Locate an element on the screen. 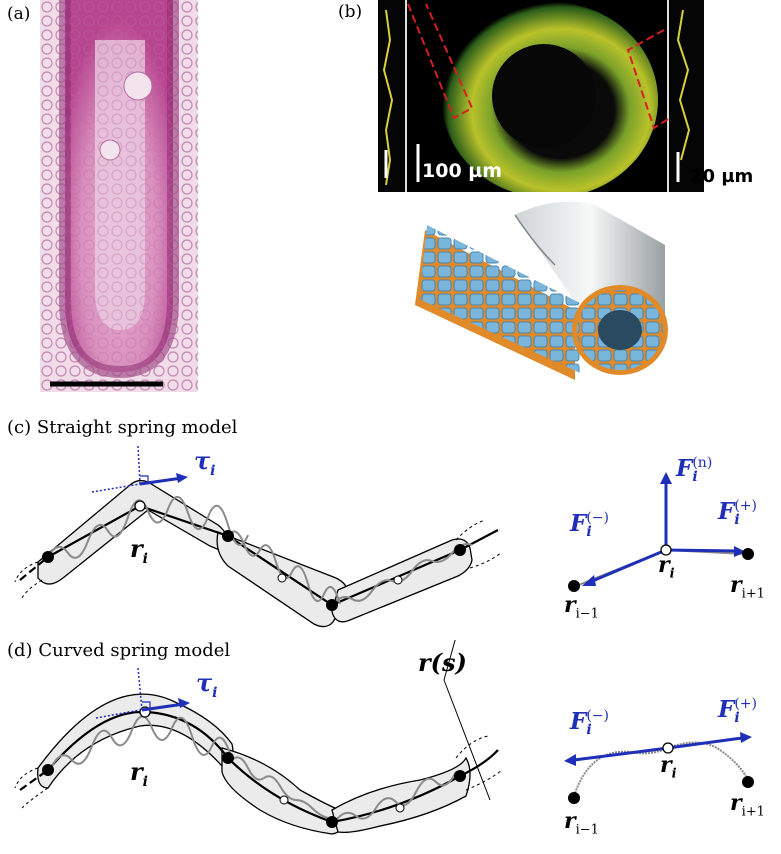 The width and height of the screenshot is (781, 854). r-prev-label-c: ri−1 is located at coordinates (581, 607).